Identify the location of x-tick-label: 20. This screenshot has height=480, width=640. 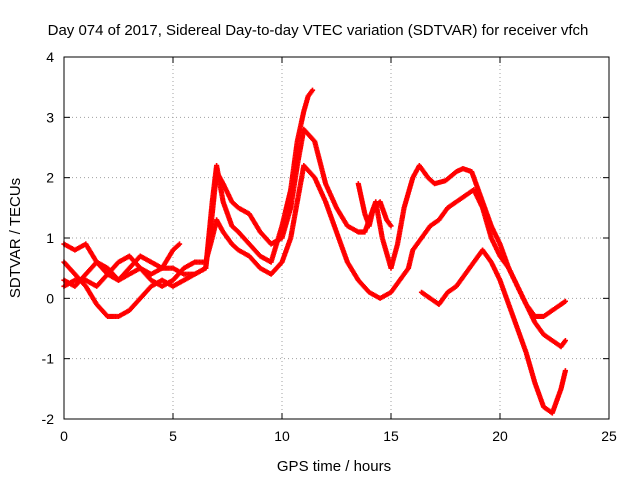
(500, 436).